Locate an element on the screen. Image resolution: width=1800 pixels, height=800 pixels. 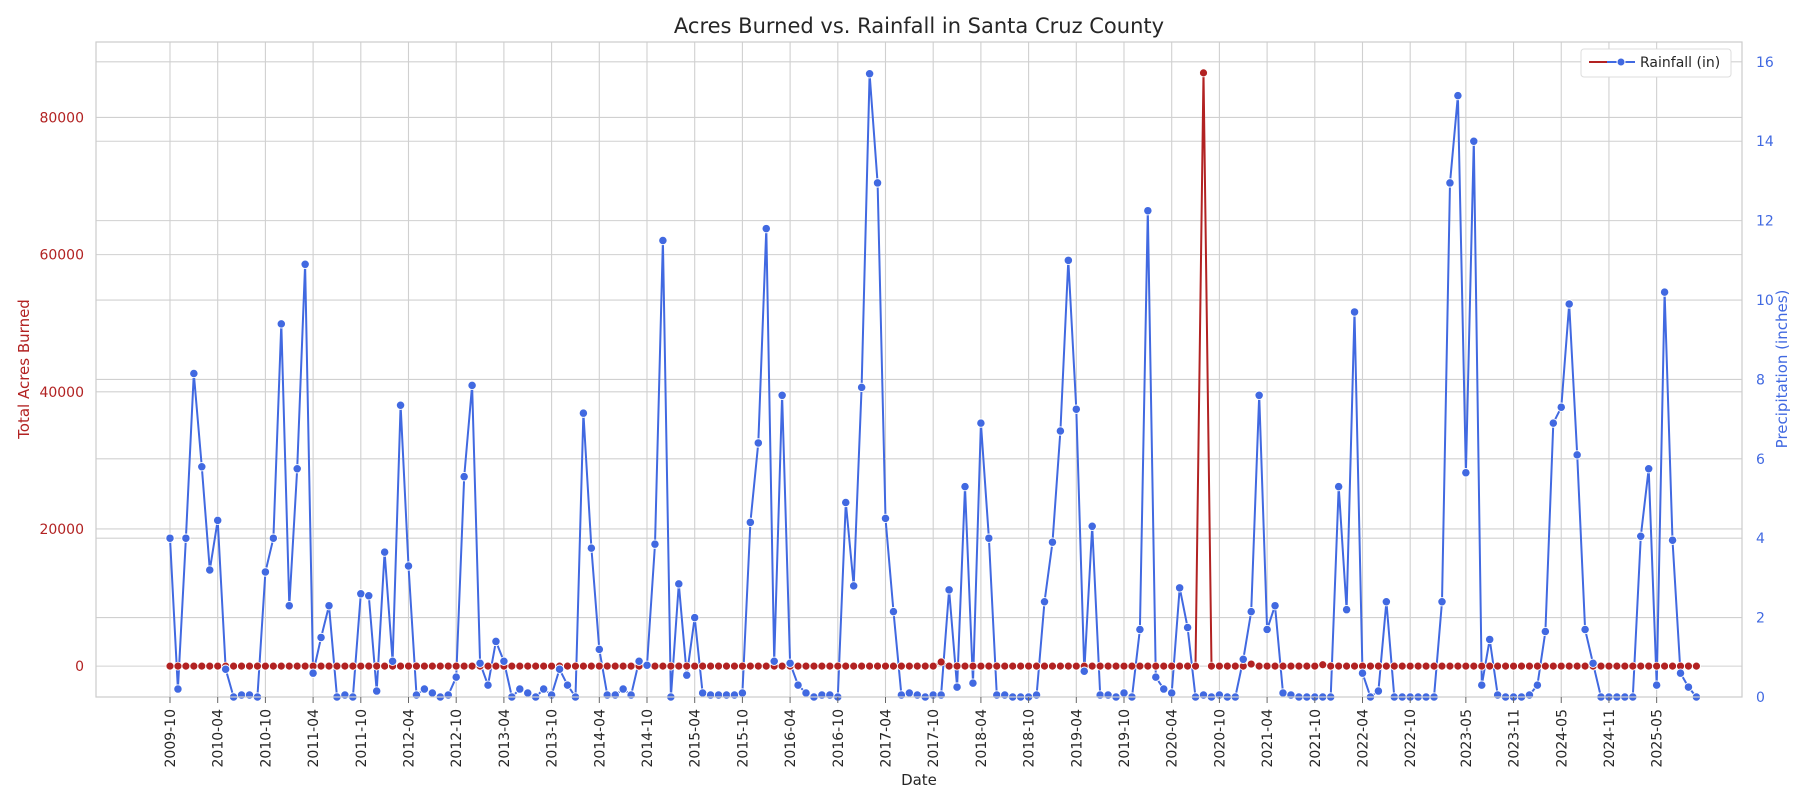
x-tick-label: 2019-10 is located at coordinates (1125, 738).